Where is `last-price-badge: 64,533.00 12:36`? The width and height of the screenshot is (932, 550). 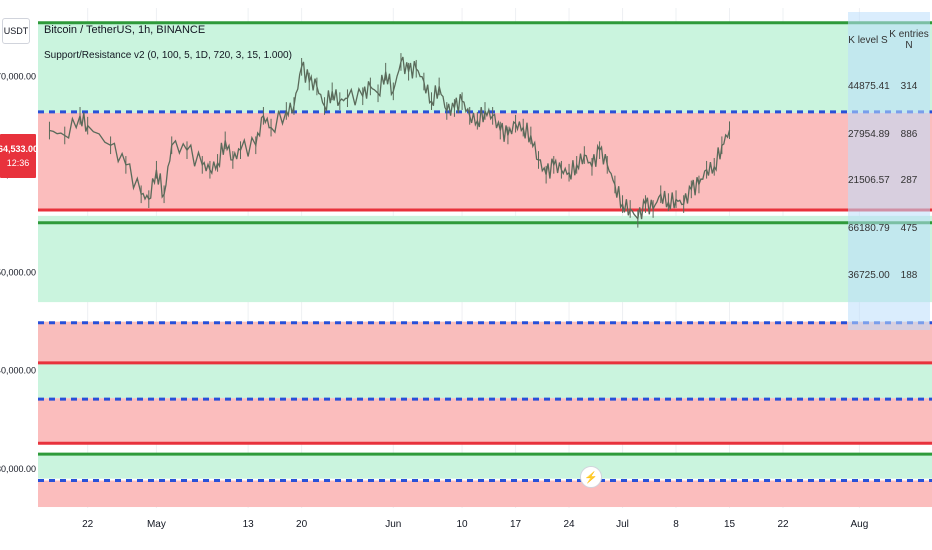
last-price-badge: 64,533.00 12:36 is located at coordinates (19, 156).